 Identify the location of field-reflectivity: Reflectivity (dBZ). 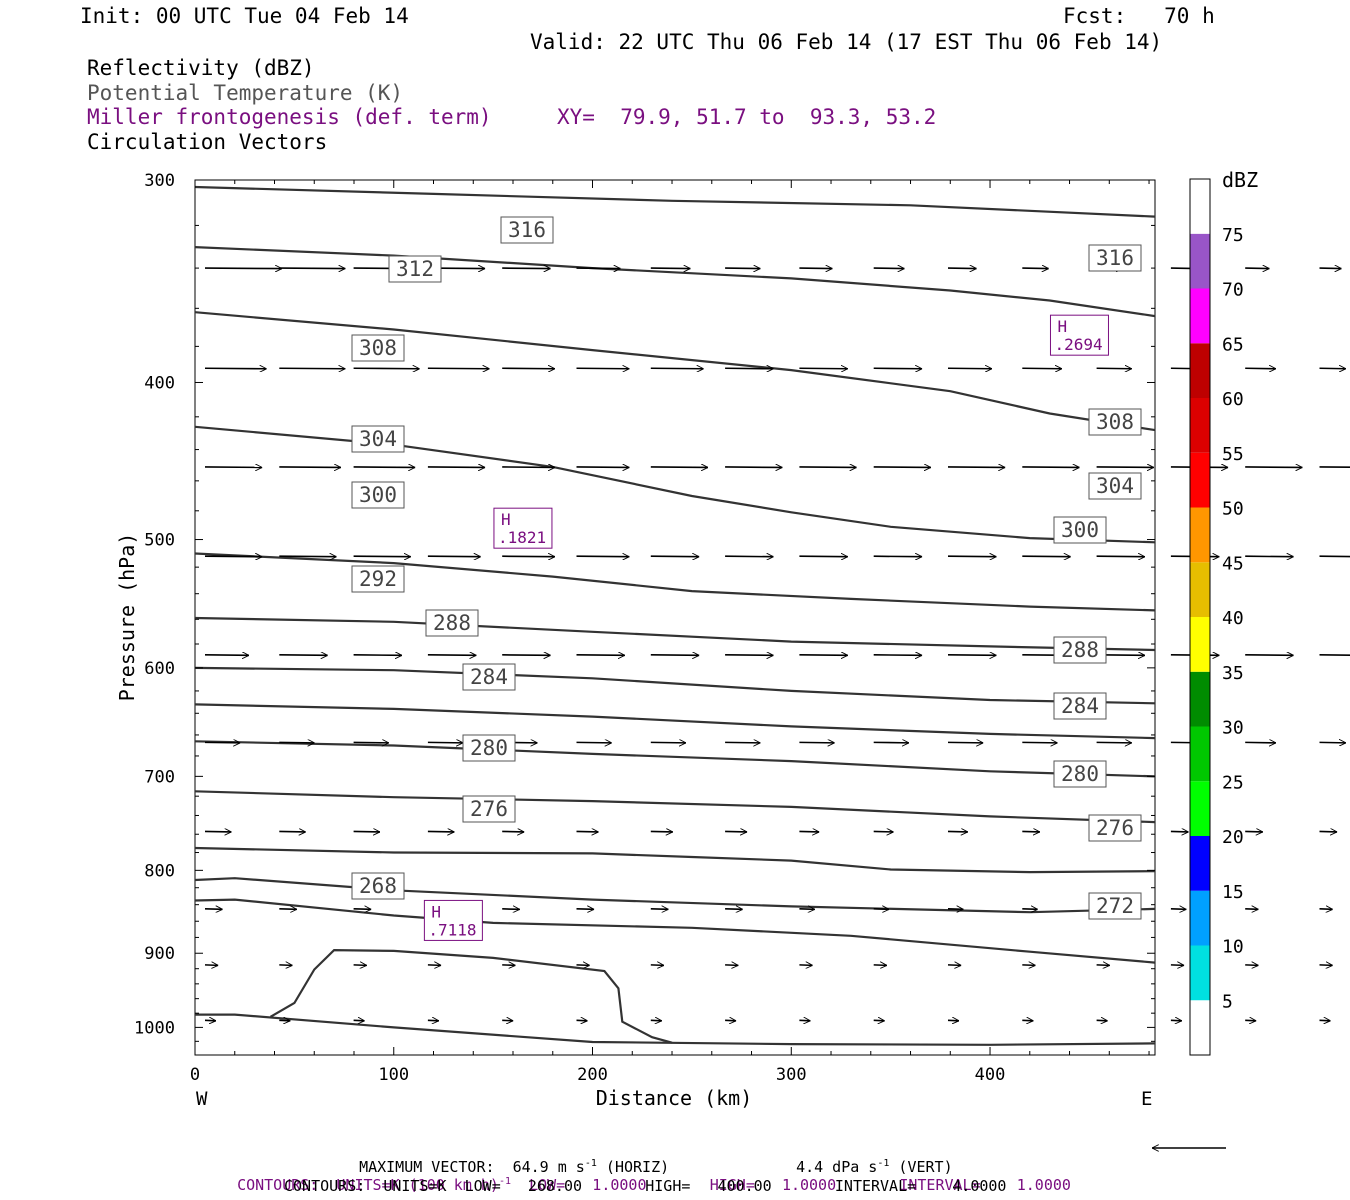
(201, 68).